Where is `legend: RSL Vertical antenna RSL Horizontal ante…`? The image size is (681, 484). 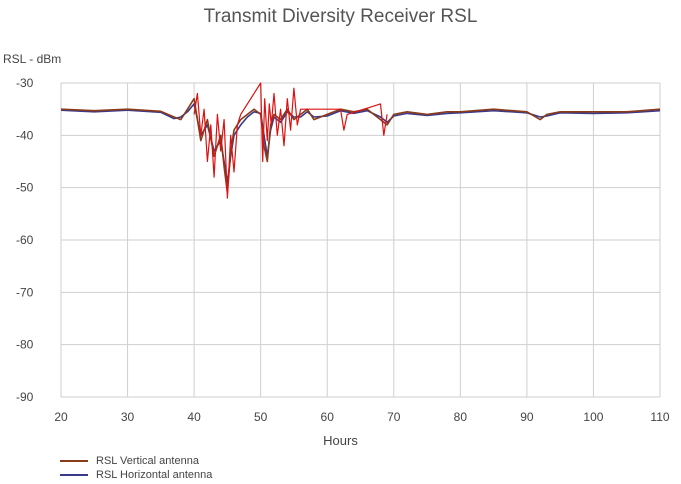 legend: RSL Vertical antenna RSL Horizontal ante… is located at coordinates (136, 468).